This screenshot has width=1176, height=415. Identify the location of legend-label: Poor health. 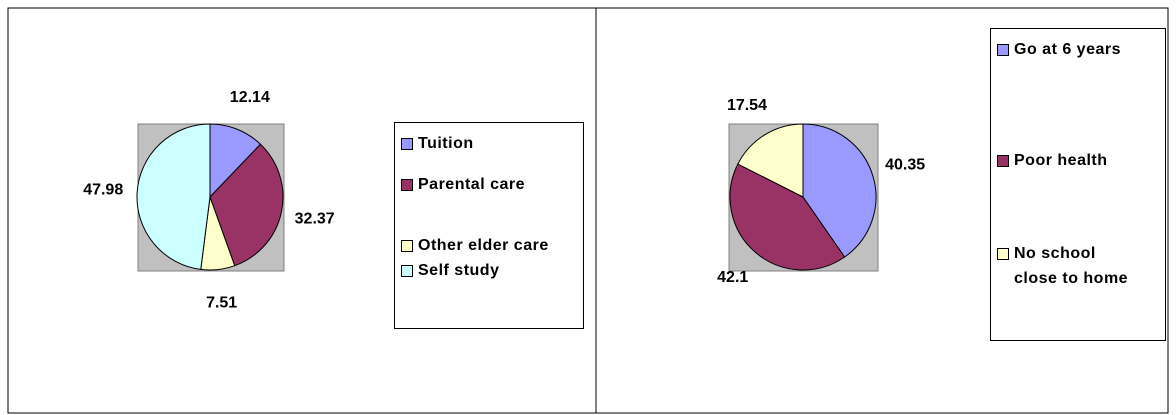
(1061, 160).